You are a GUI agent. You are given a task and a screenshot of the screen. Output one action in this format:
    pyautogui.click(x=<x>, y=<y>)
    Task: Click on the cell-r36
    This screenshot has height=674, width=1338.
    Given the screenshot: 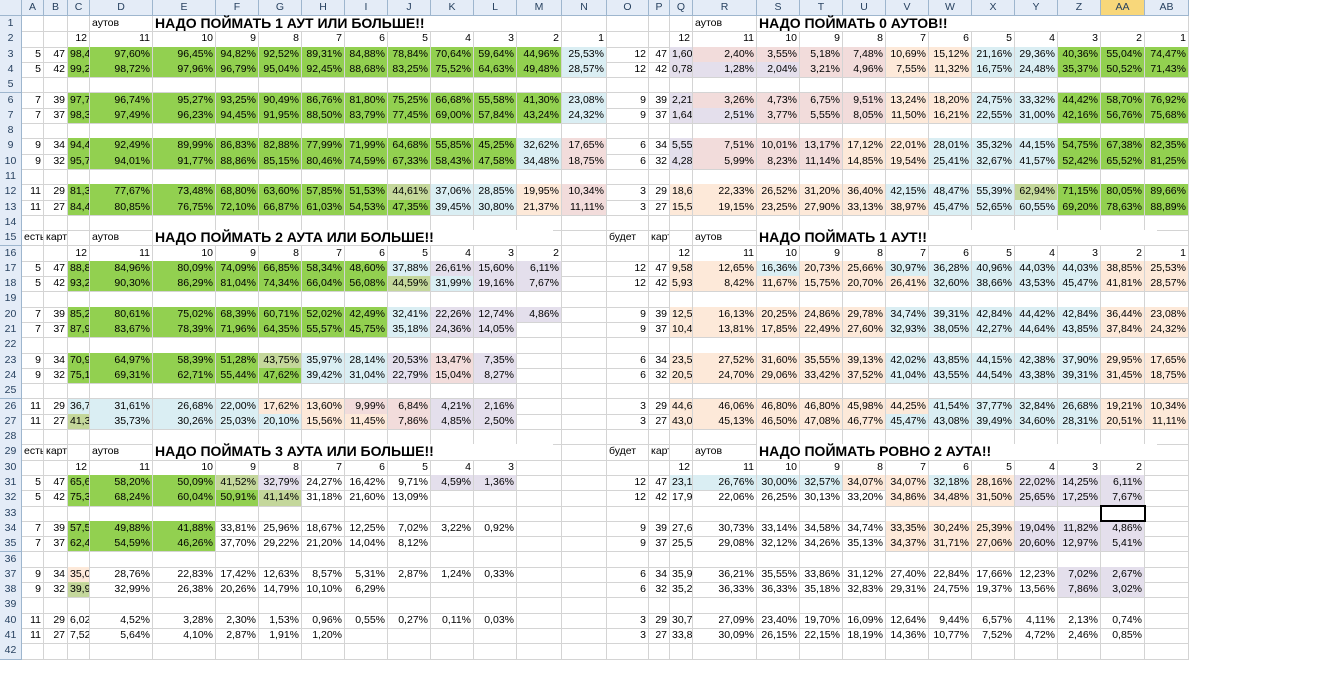 What is the action you would take?
    pyautogui.click(x=725, y=559)
    